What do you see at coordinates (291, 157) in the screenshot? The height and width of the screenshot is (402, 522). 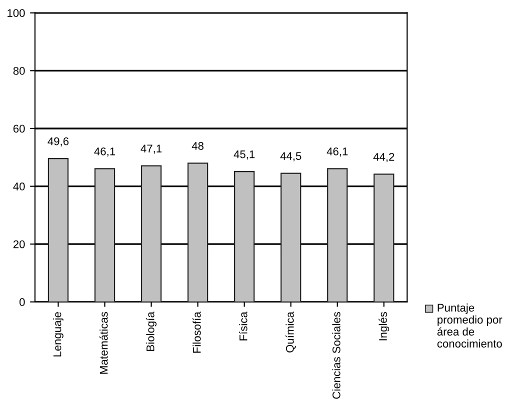 I see `data-label: 44,5` at bounding box center [291, 157].